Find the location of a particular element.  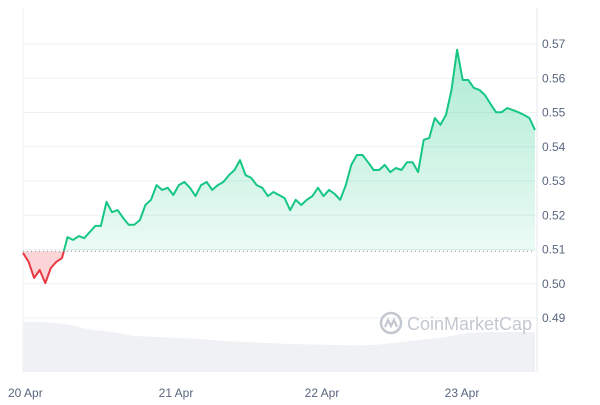

x-tick-label: 23 Apr is located at coordinates (462, 393).